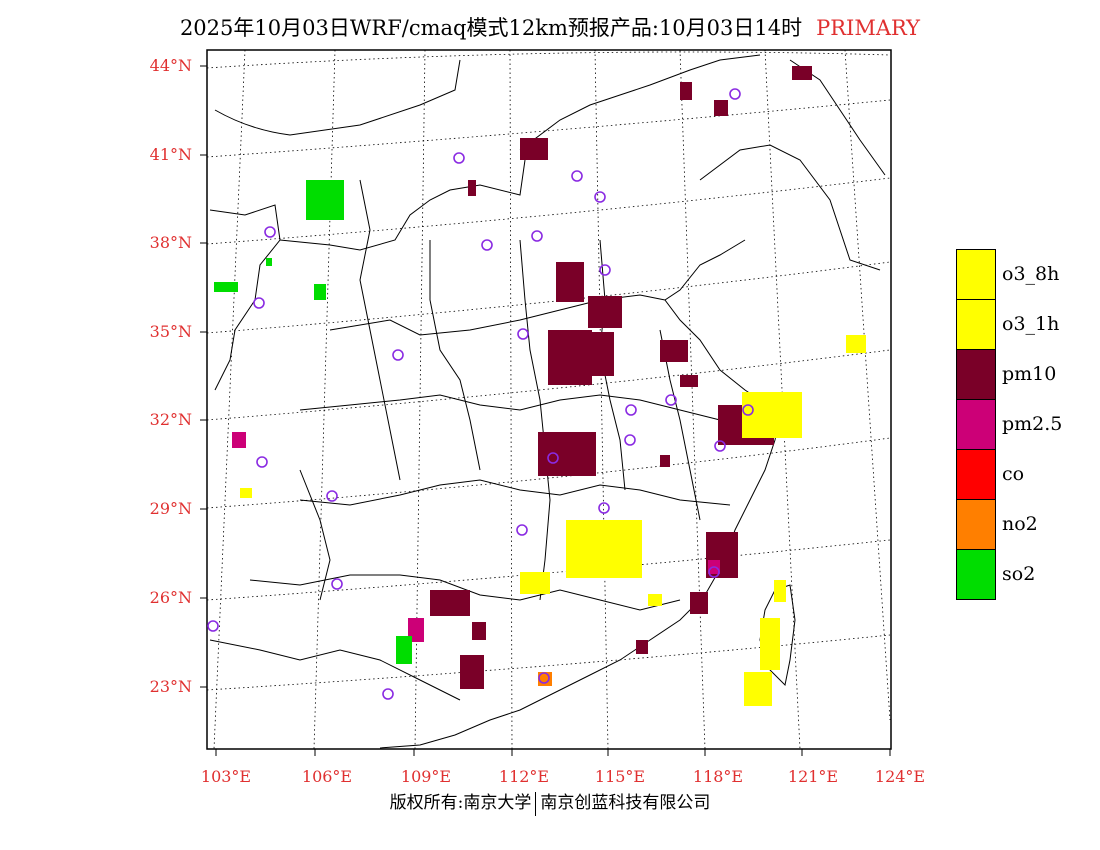 This screenshot has width=1100, height=850. I want to click on lon-label-109: 109°E, so click(426, 776).